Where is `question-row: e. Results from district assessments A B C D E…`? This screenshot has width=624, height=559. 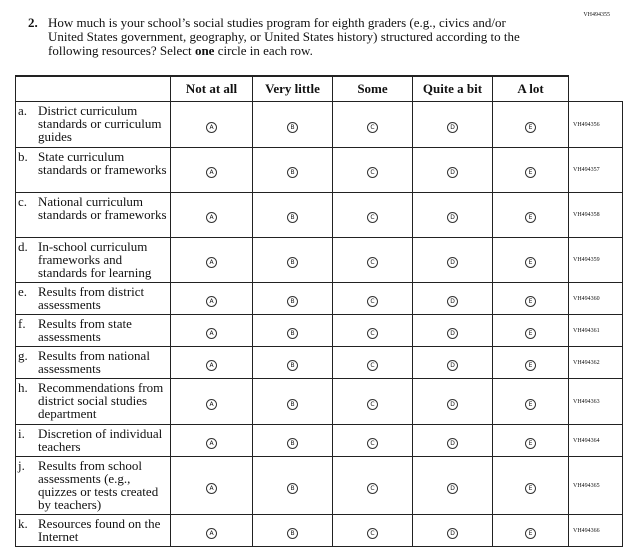
question-row: e. Results from district assessments A B C D E… is located at coordinates (319, 298).